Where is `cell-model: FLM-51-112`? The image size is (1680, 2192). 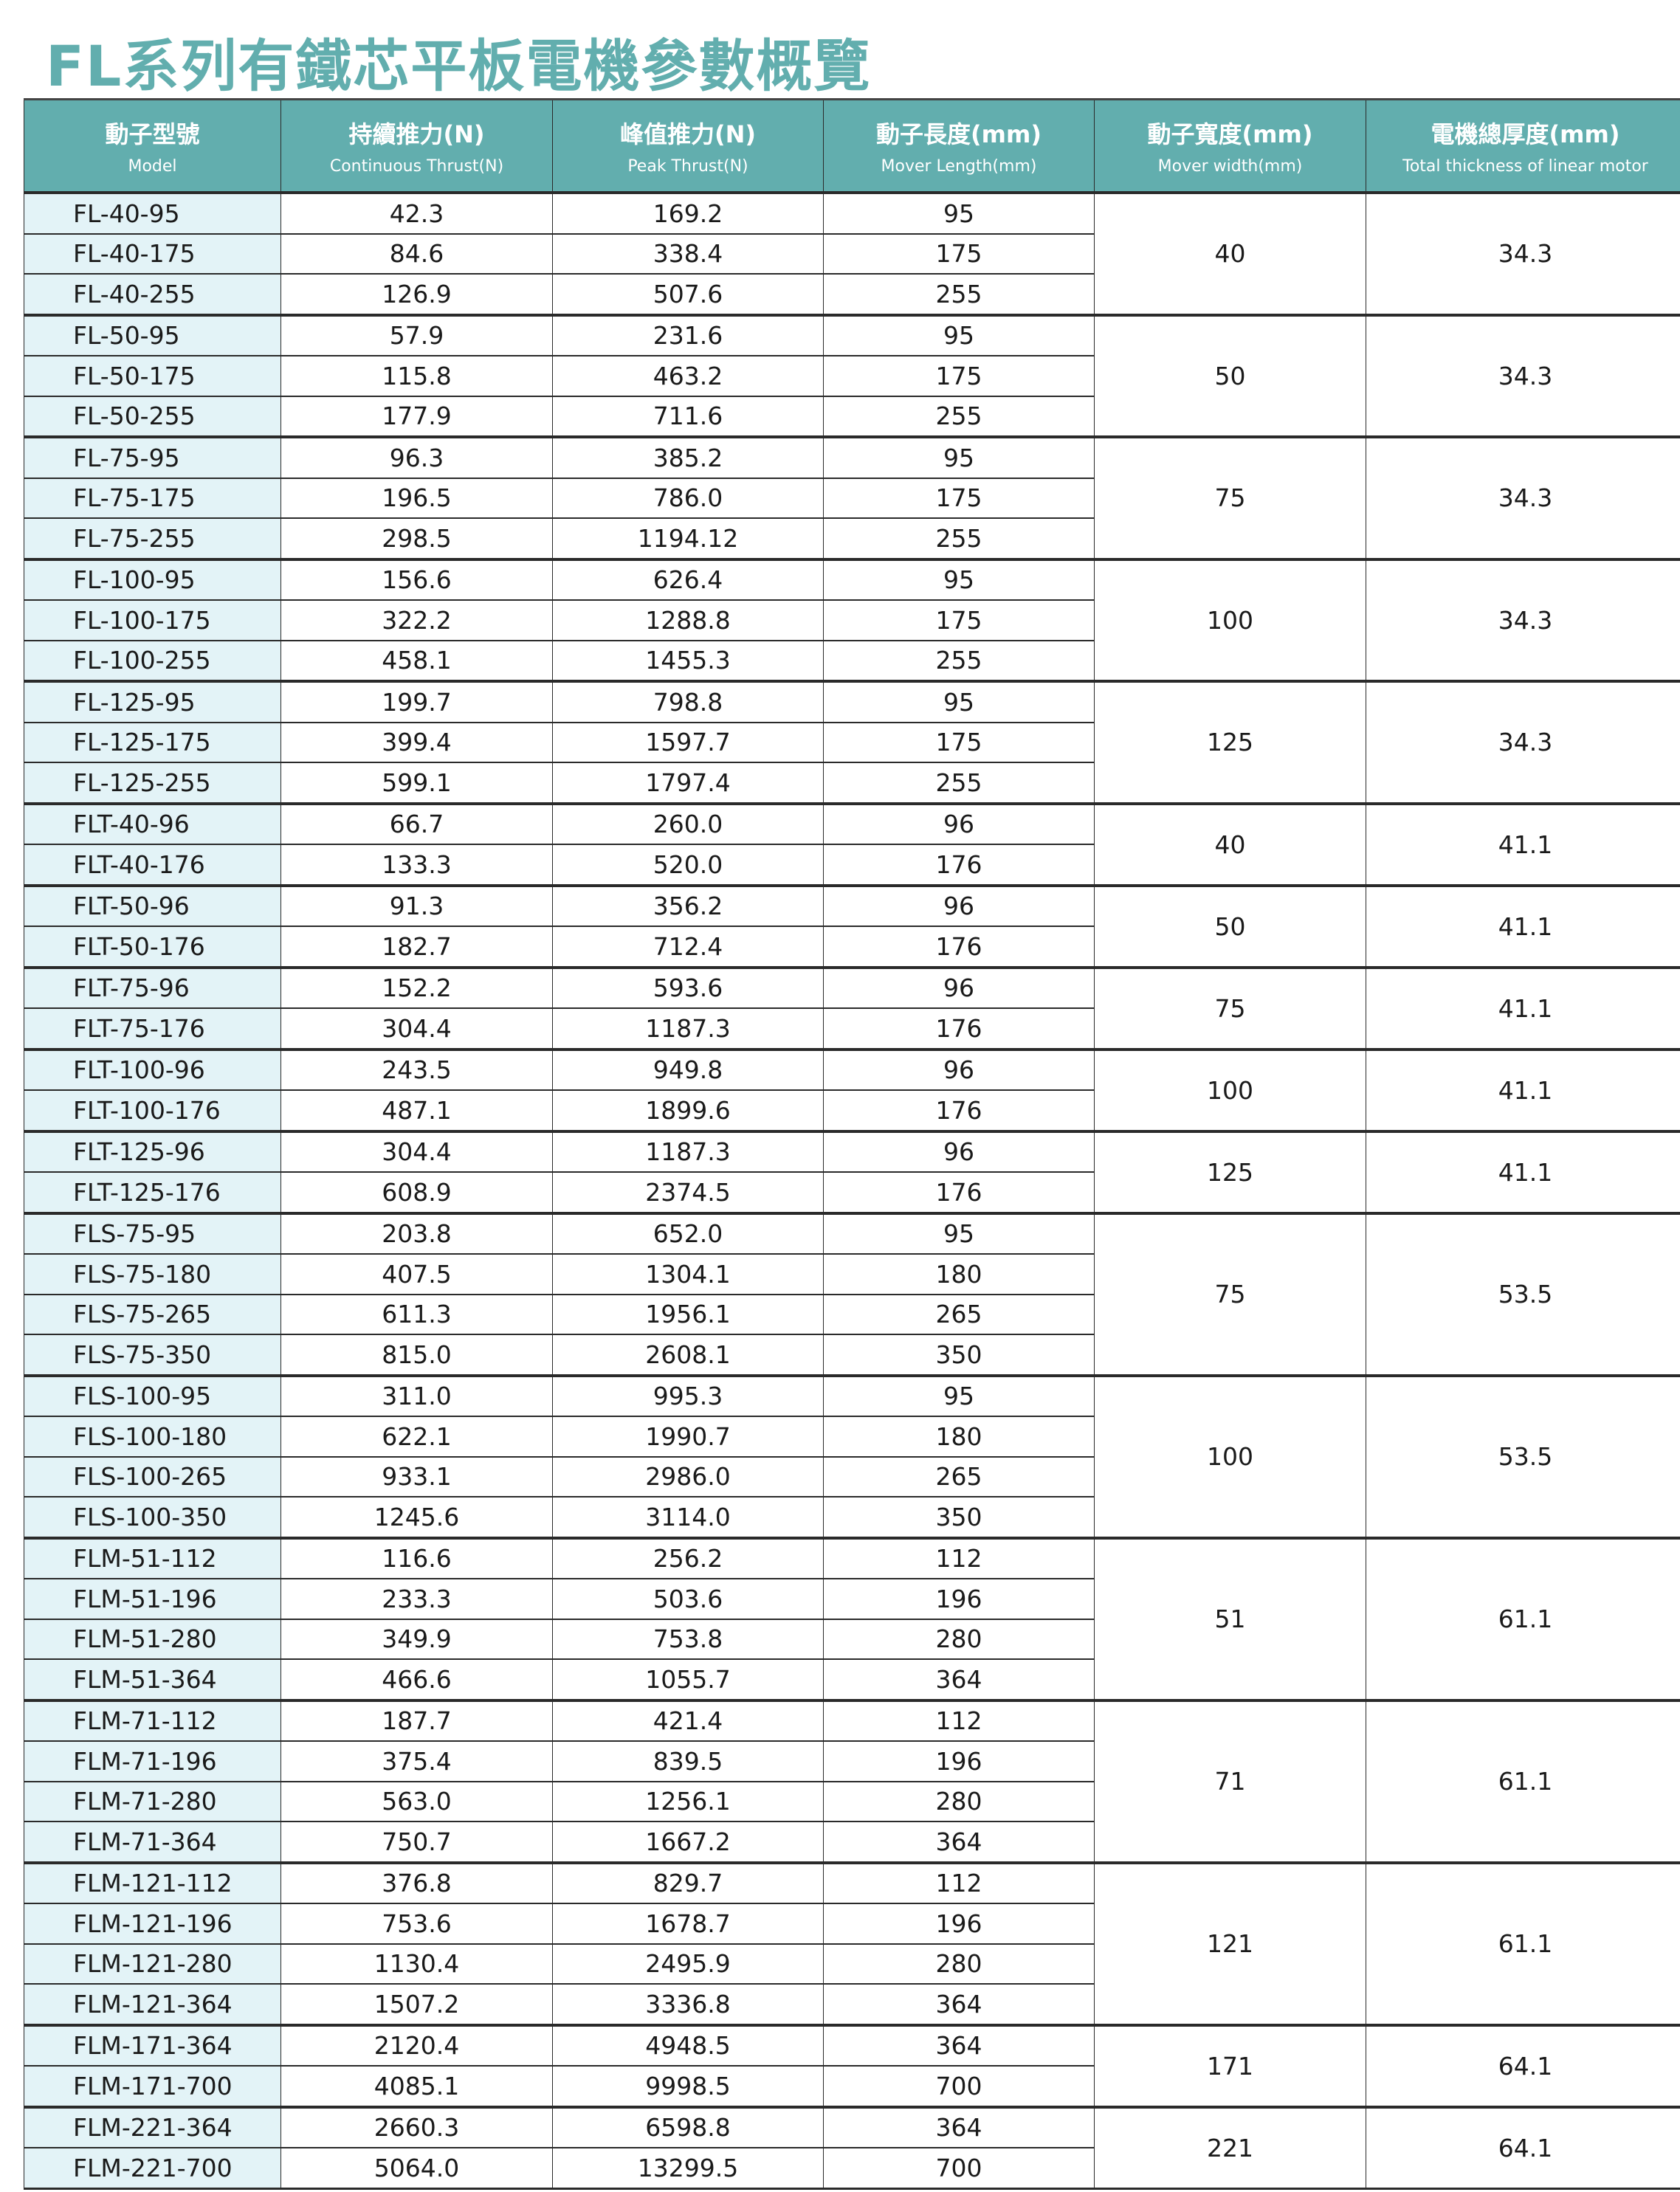
cell-model: FLM-51-112 is located at coordinates (152, 1558).